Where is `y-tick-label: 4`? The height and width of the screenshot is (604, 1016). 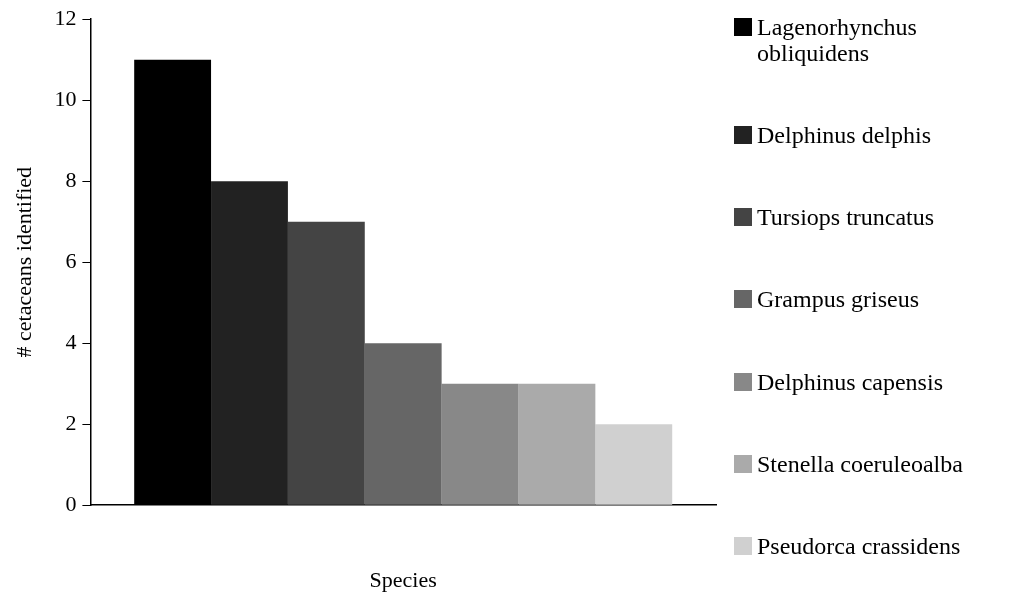 y-tick-label: 4 is located at coordinates (71, 341).